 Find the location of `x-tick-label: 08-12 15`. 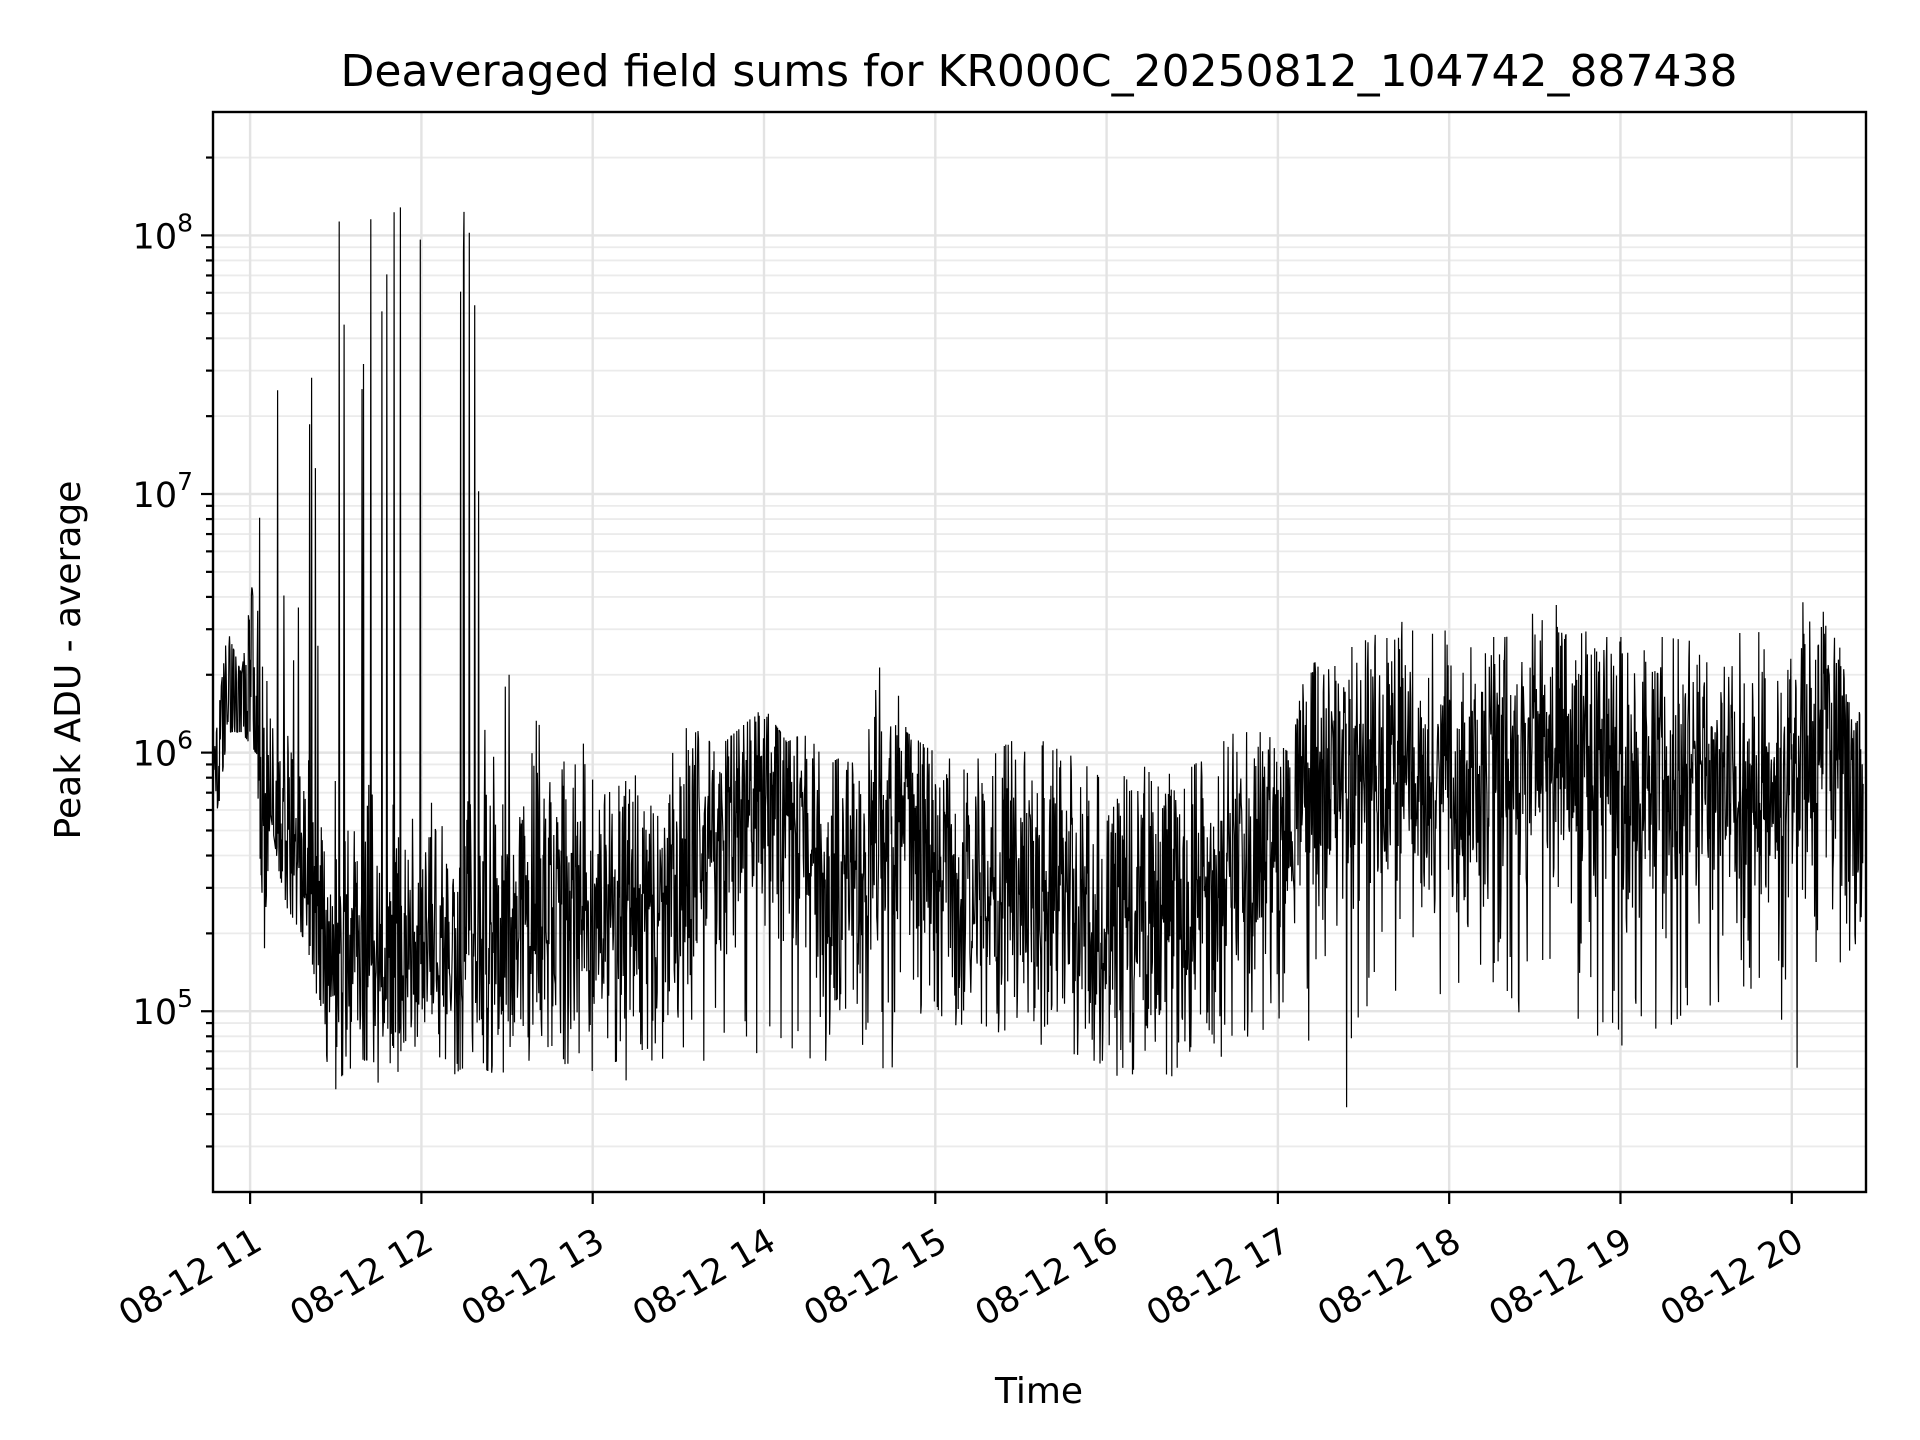

x-tick-label: 08-12 15 is located at coordinates (876, 1277).